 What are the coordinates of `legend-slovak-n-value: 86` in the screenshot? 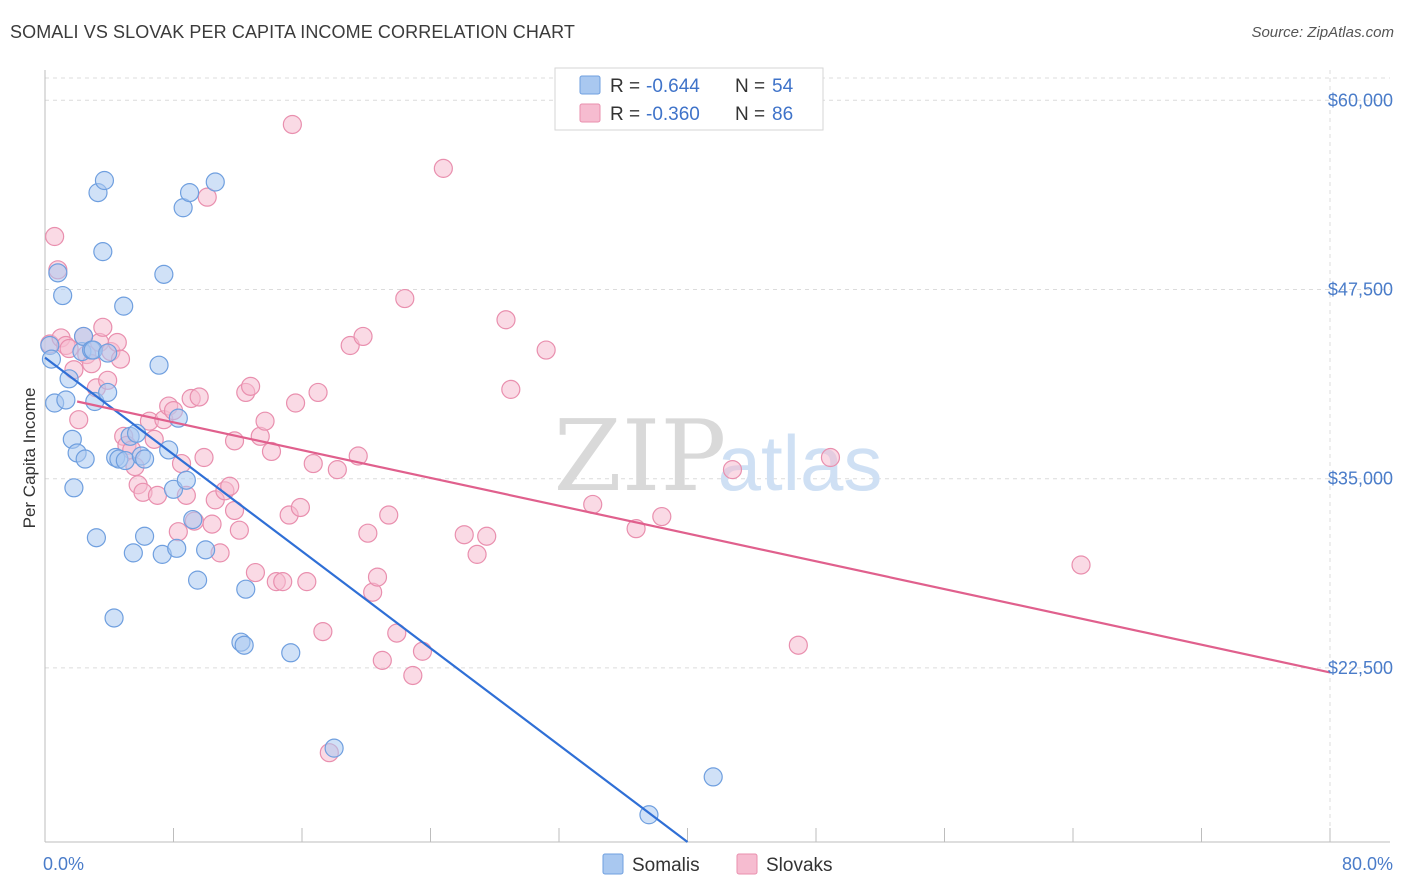 It's located at (782, 114).